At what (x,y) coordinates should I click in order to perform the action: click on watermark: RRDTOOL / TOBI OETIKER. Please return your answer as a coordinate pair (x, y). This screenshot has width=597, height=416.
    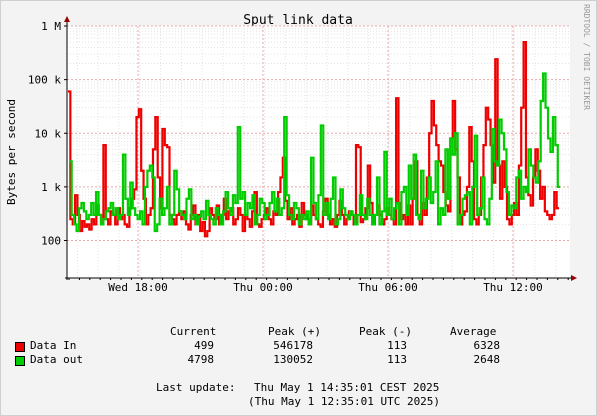
    Looking at the image, I should click on (586, 57).